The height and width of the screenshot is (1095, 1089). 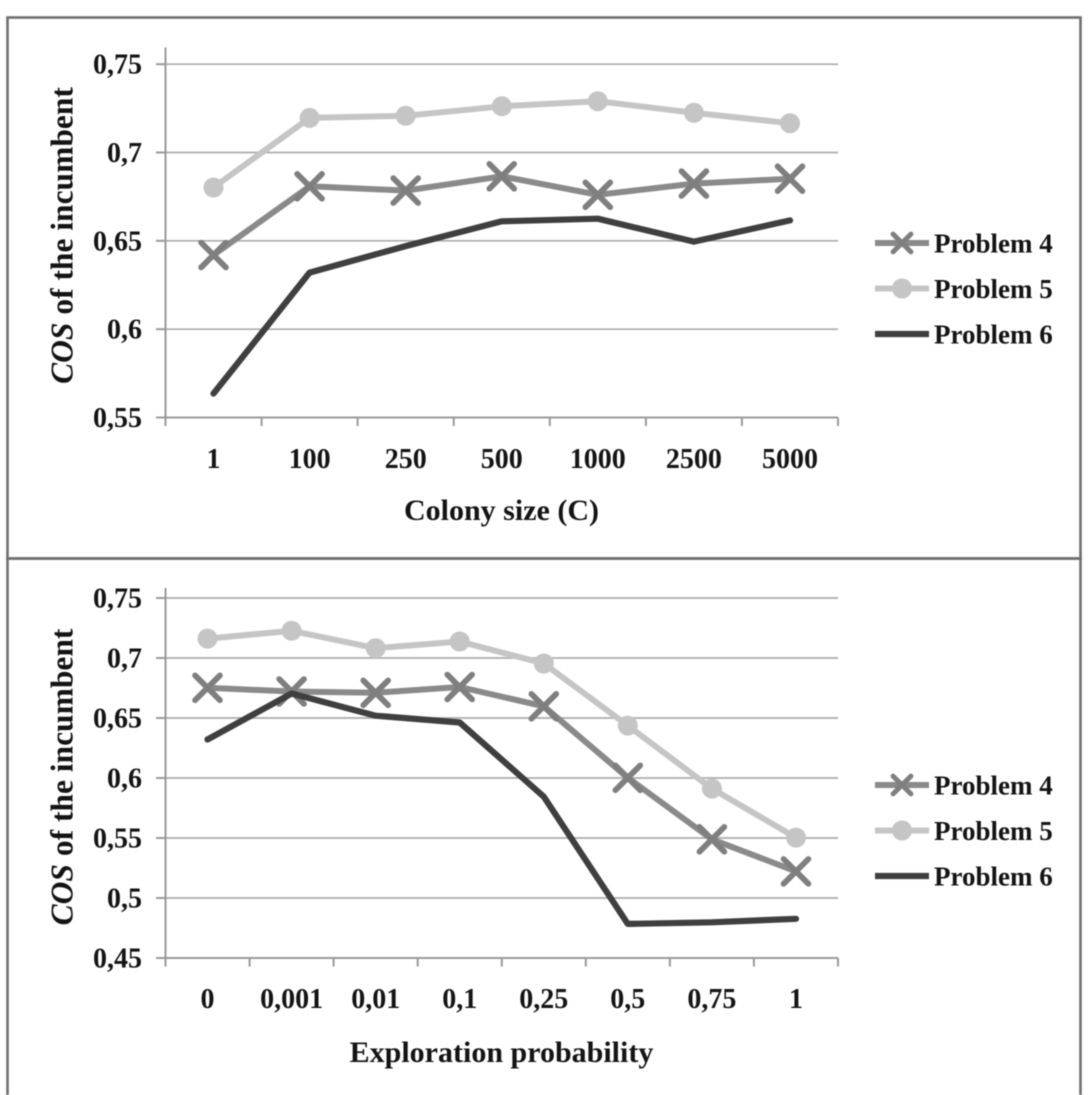 What do you see at coordinates (598, 459) in the screenshot?
I see `svg-text: 1000` at bounding box center [598, 459].